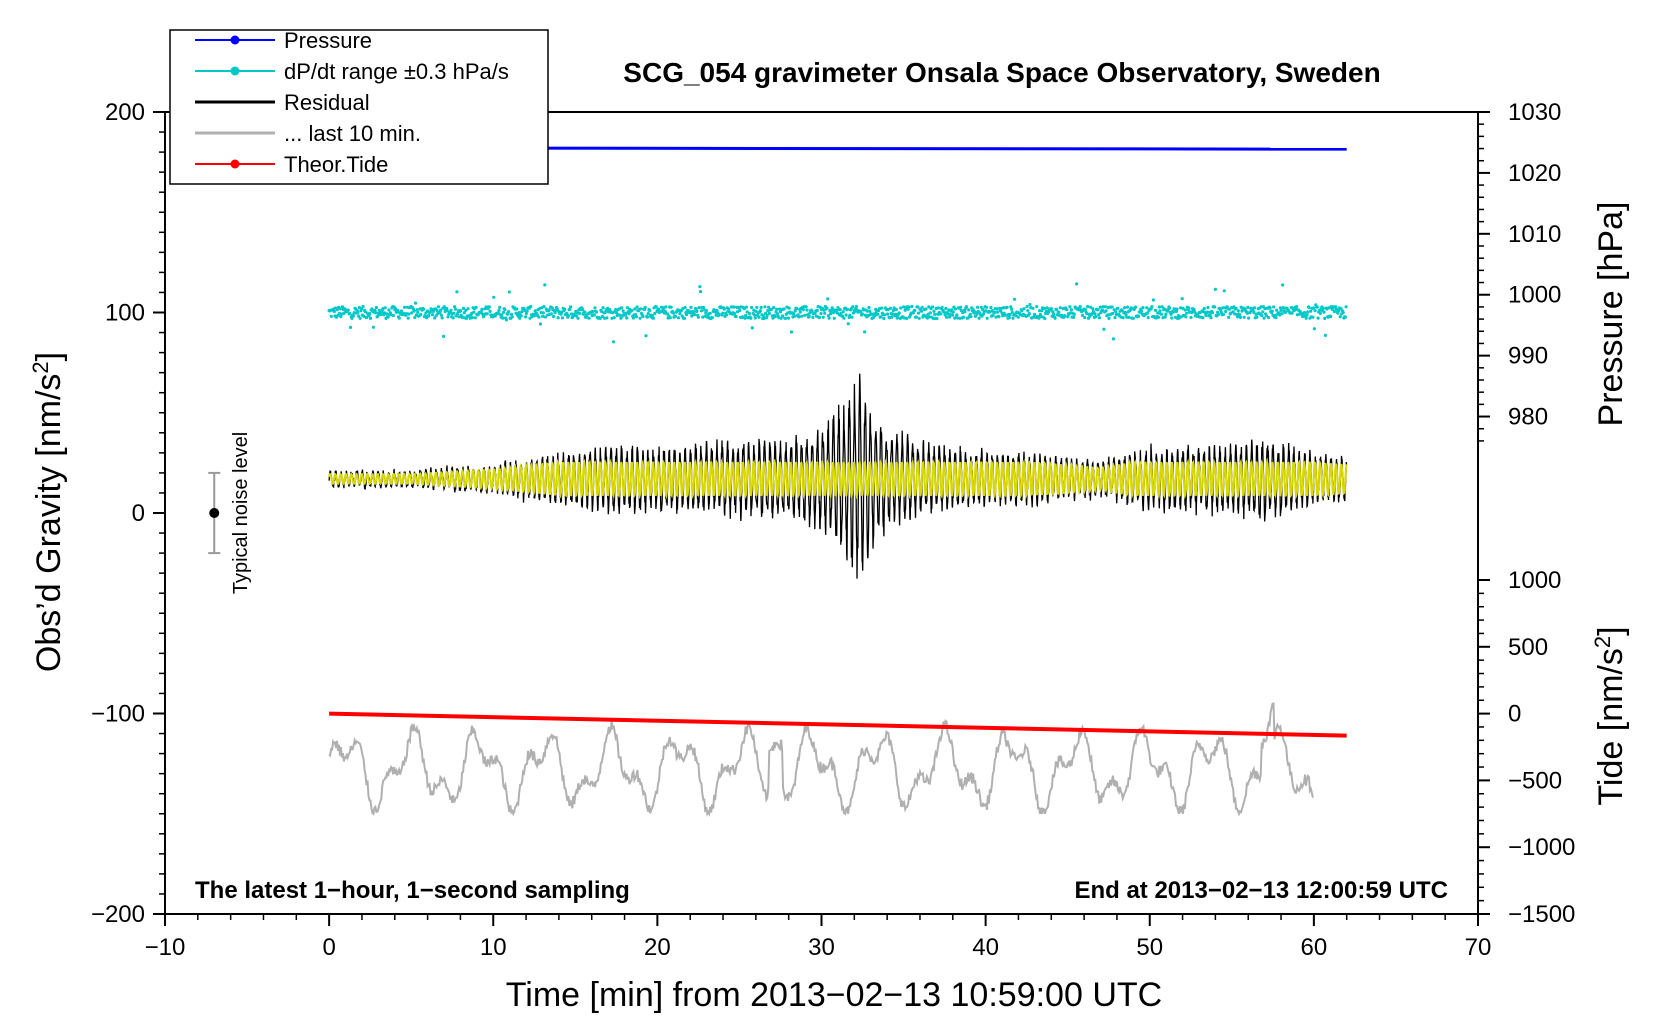  What do you see at coordinates (1534, 295) in the screenshot?
I see `y-tick-label-pressure: 1000` at bounding box center [1534, 295].